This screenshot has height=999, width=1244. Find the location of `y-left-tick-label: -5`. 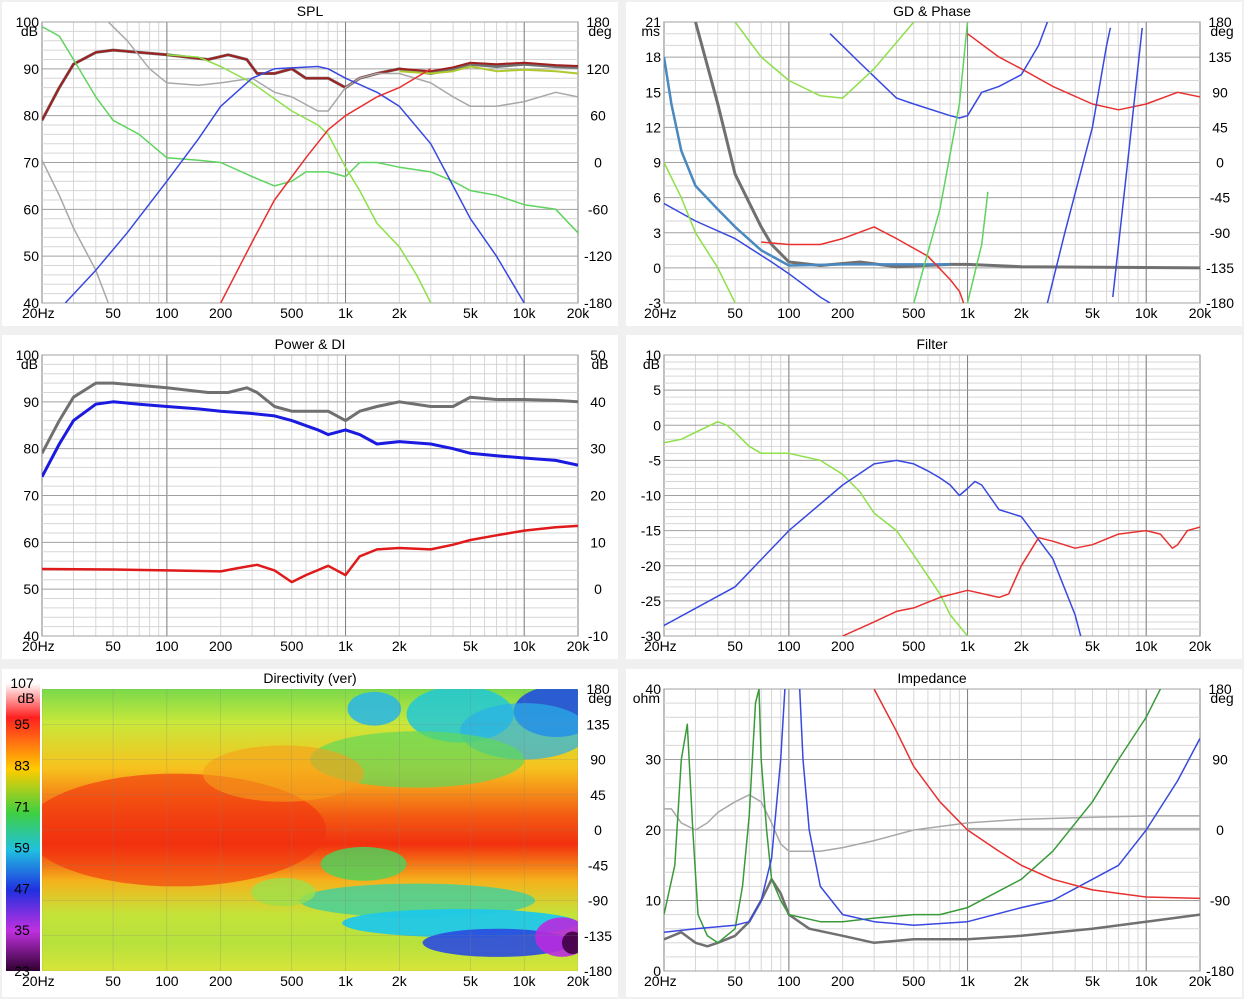

y-left-tick-label: -5 is located at coordinates (655, 460).